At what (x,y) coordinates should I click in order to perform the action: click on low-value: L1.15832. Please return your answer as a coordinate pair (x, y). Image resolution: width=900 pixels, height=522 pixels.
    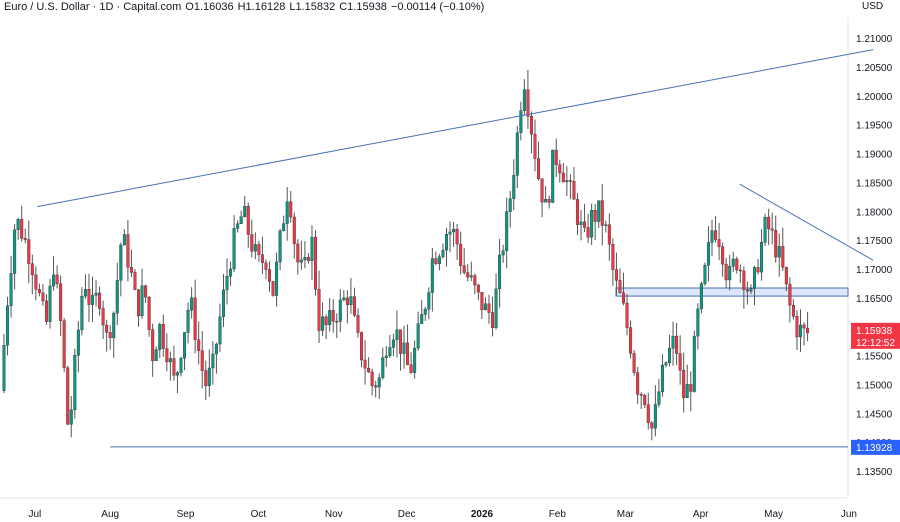
    Looking at the image, I should click on (312, 7).